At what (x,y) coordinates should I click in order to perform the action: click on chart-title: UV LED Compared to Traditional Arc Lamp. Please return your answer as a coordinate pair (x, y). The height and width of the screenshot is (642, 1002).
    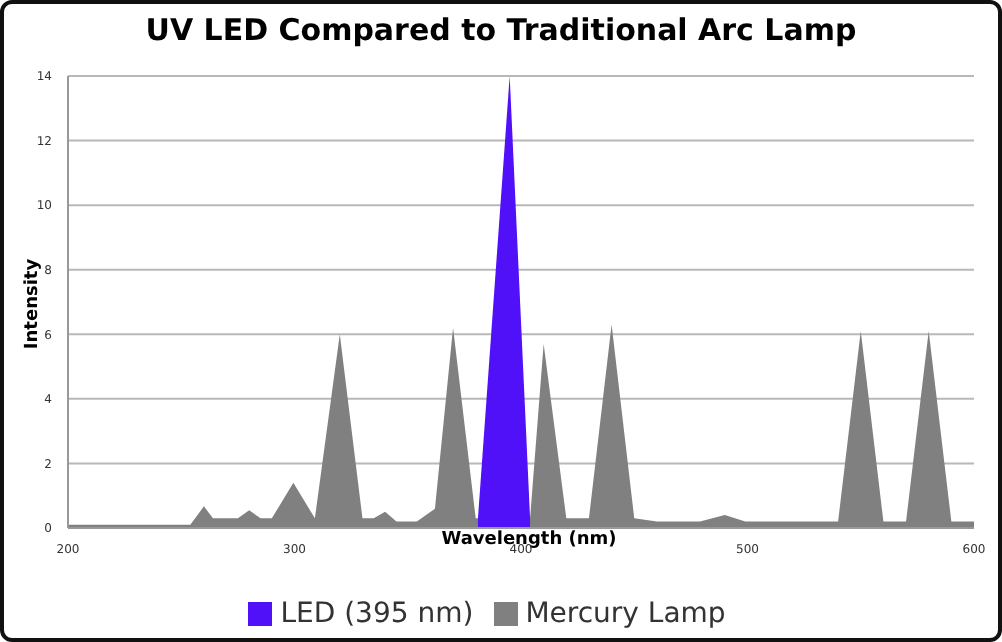
    Looking at the image, I should click on (501, 30).